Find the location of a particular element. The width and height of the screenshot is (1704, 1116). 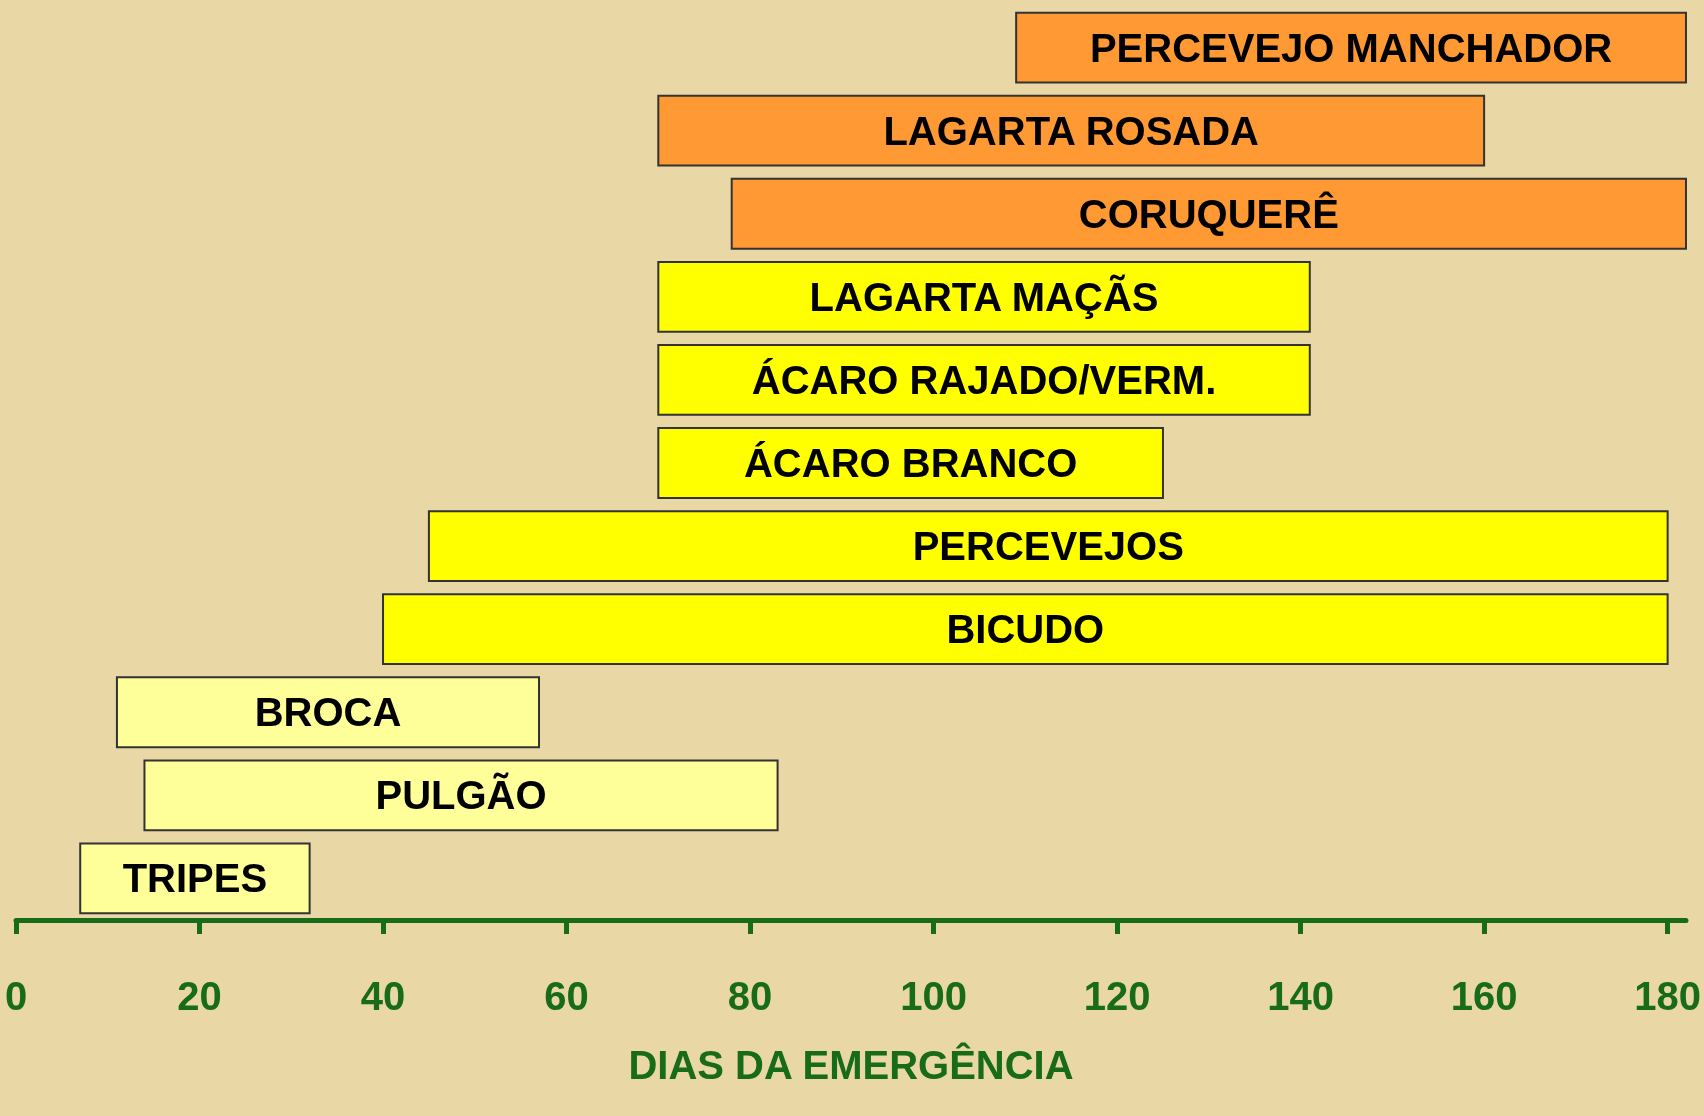

x-tick-label: 140 is located at coordinates (1300, 996).